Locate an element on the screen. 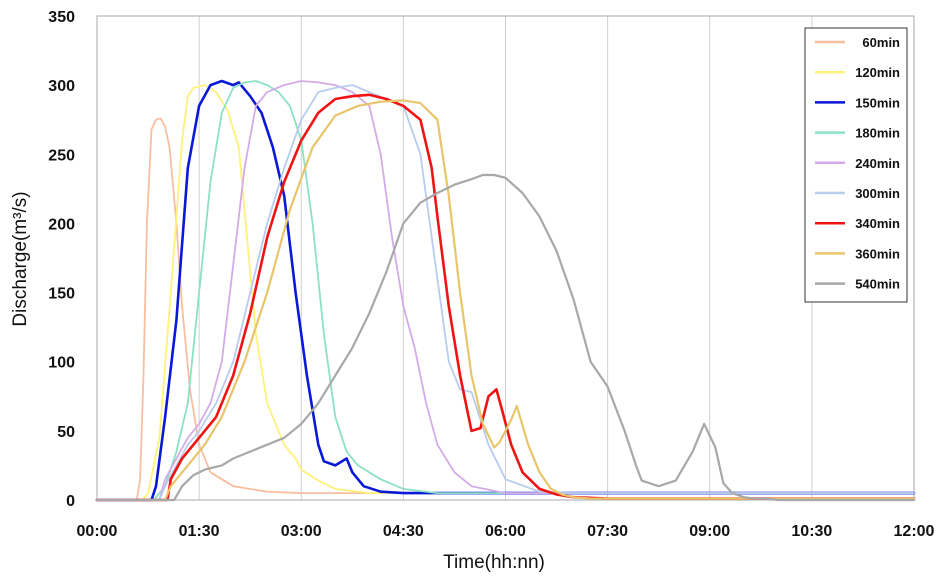 The height and width of the screenshot is (580, 952). legend-label-340min: 340min is located at coordinates (877, 223).